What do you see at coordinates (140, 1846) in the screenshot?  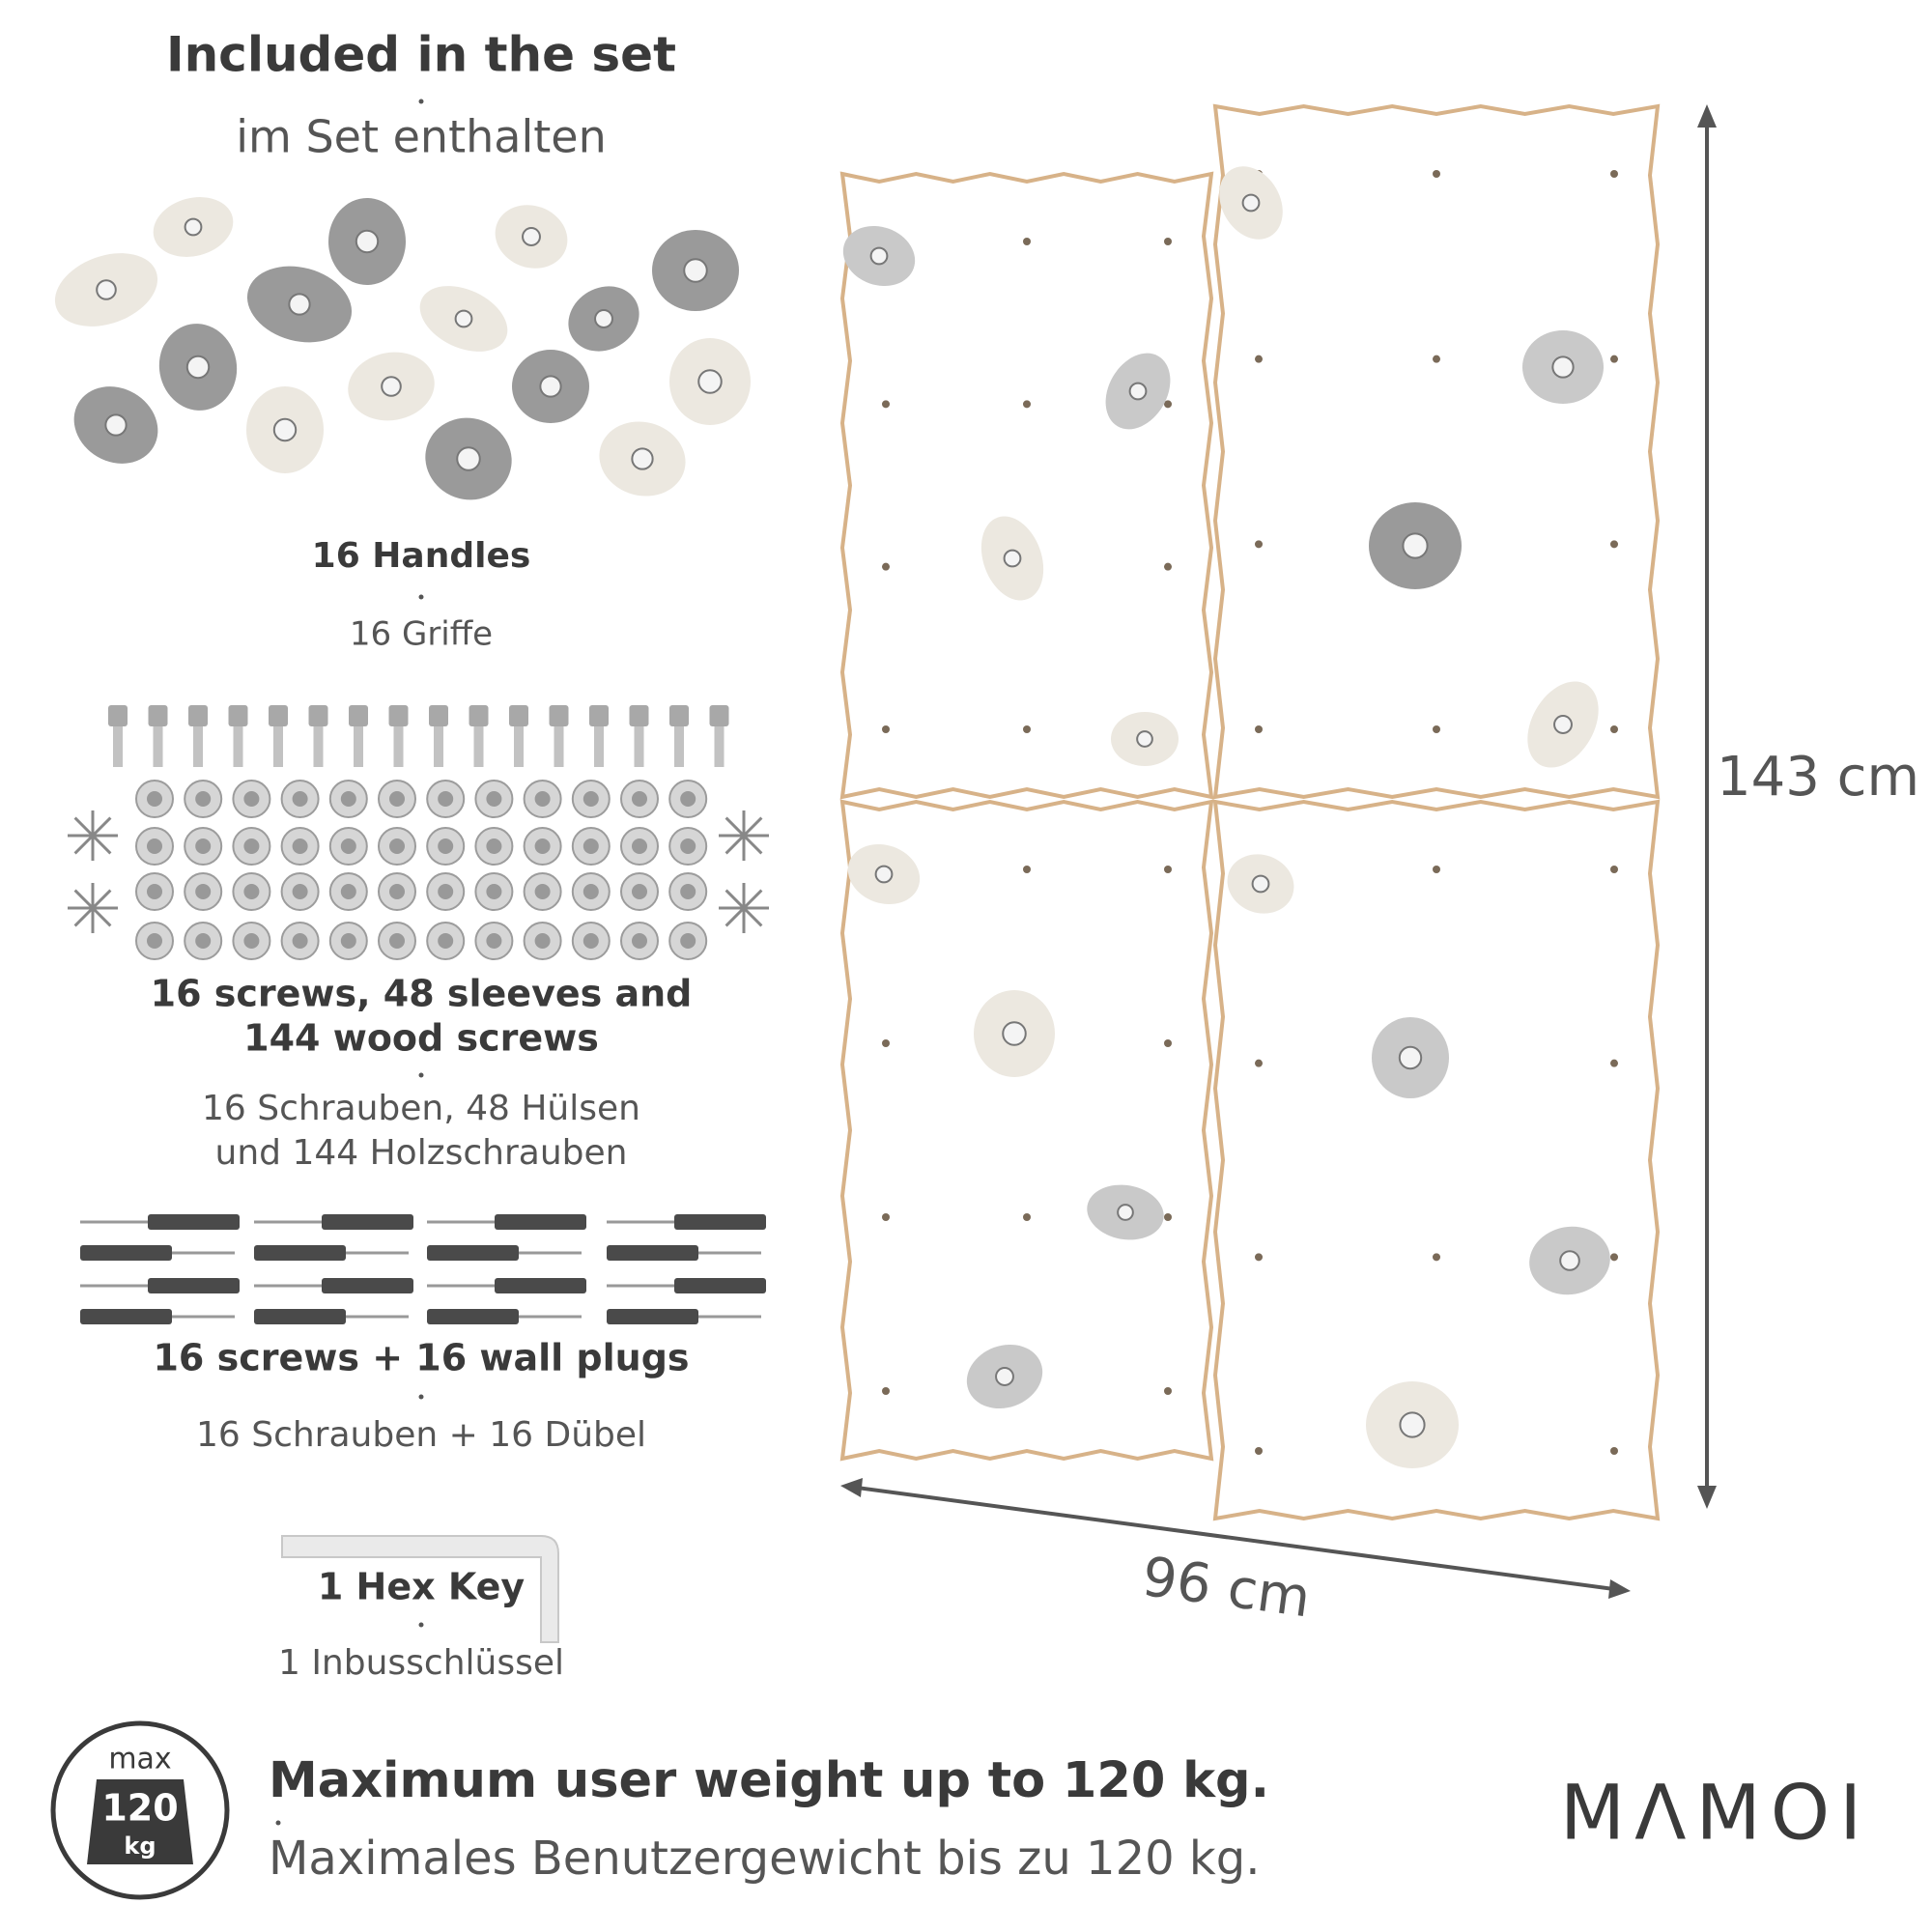 I see `badge-unit: kg` at bounding box center [140, 1846].